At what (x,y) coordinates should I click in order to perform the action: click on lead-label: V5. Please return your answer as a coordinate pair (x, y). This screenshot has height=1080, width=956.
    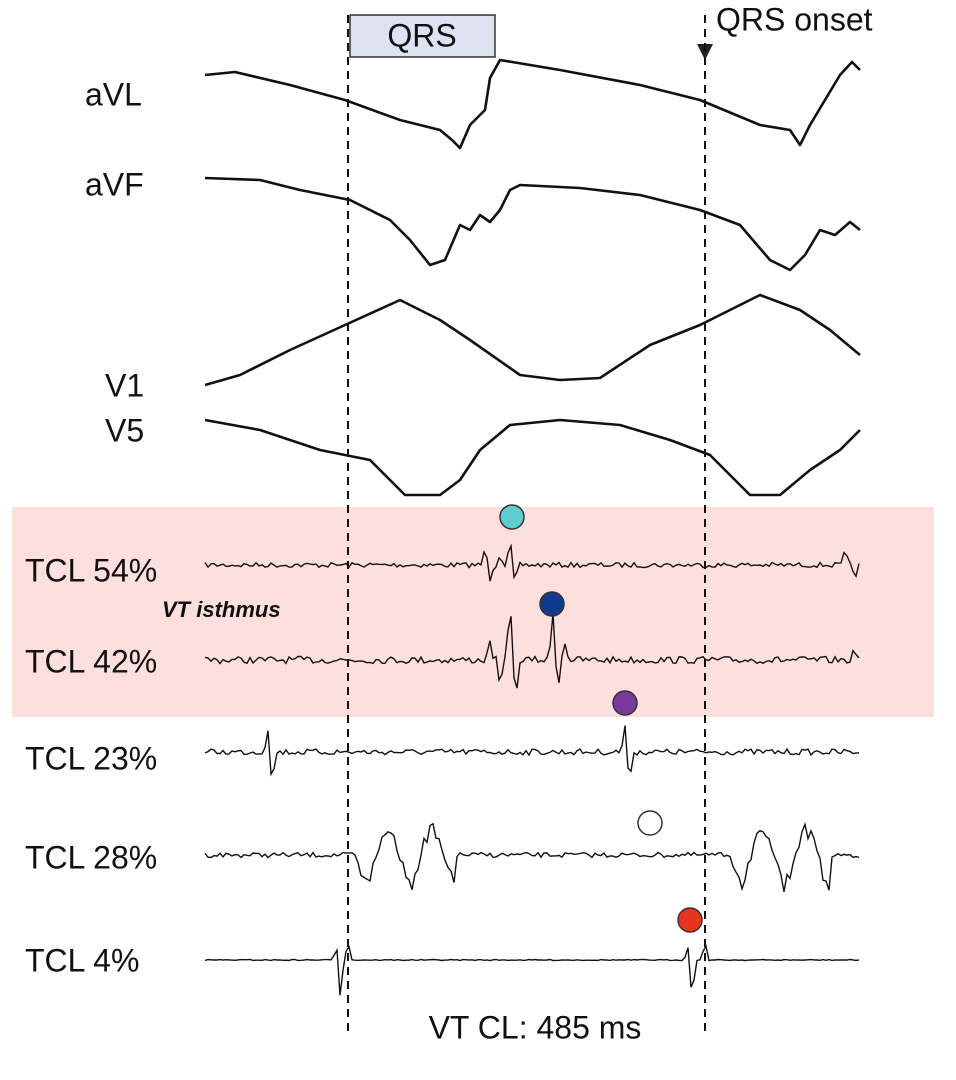
    Looking at the image, I should click on (124, 430).